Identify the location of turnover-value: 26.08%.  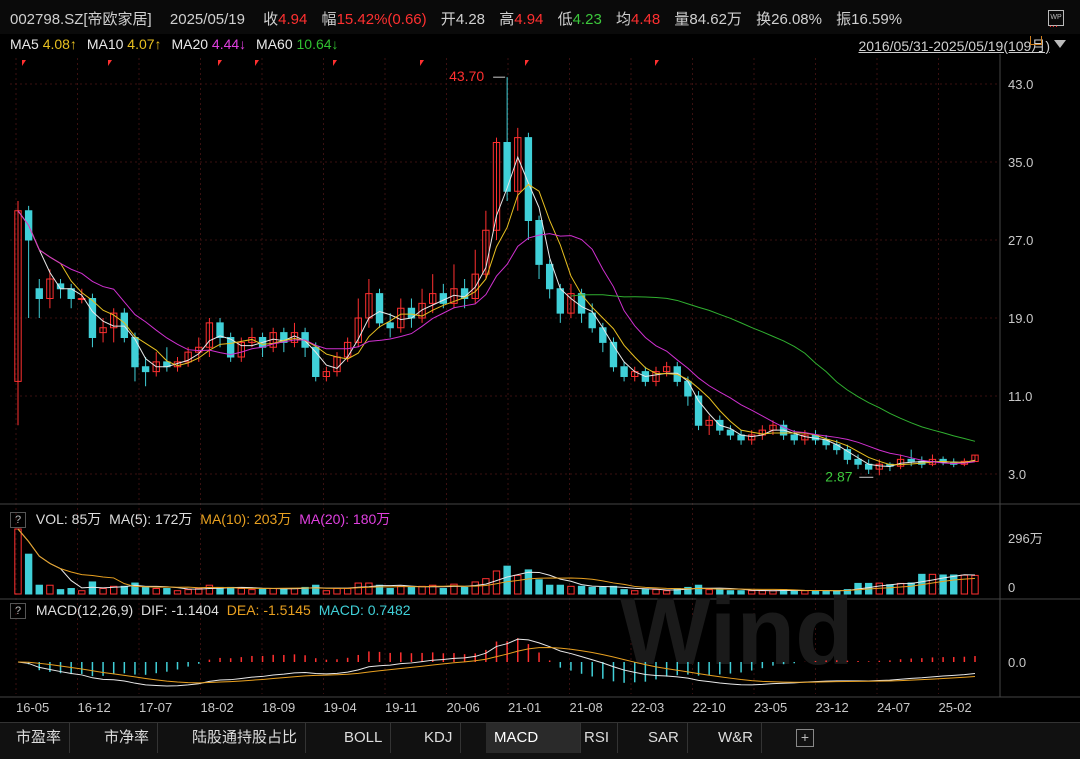
(796, 19).